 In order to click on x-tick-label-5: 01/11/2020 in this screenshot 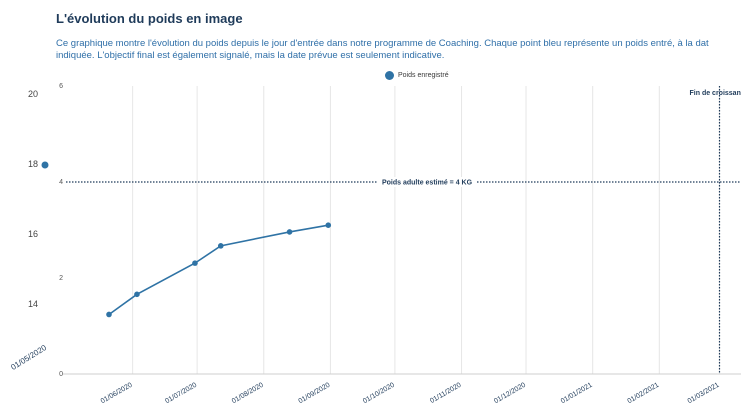, I will do `click(445, 393)`.